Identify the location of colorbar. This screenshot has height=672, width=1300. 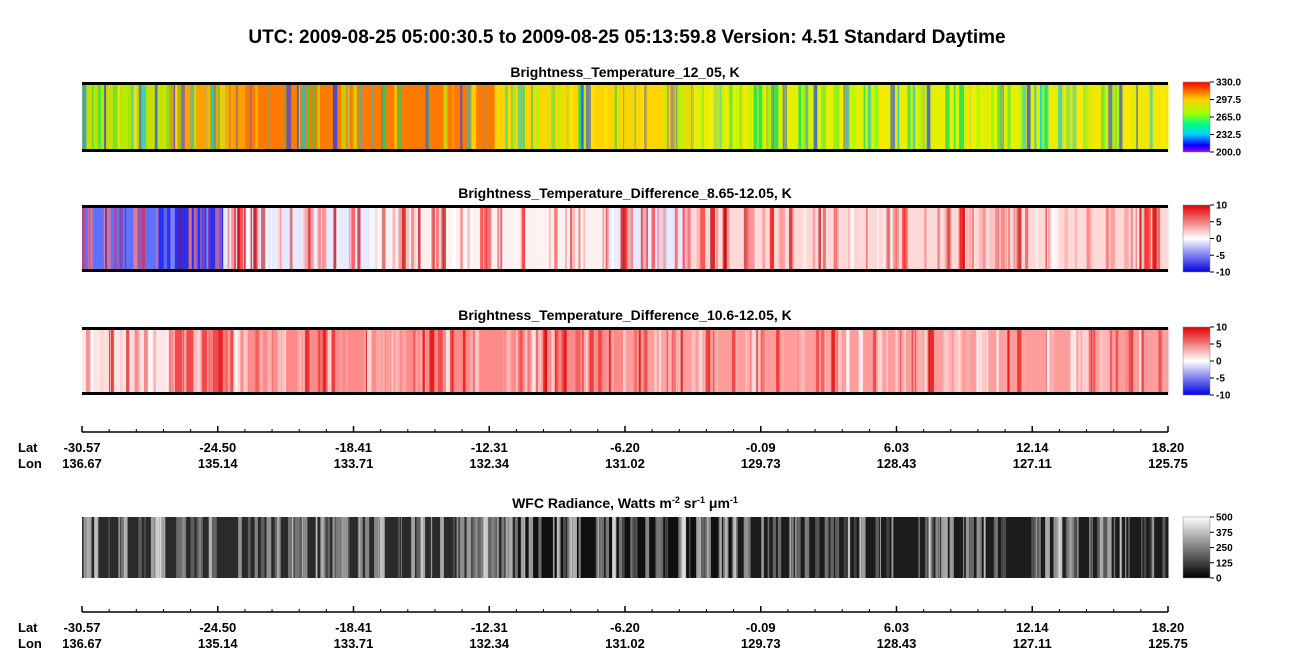
(1196, 117).